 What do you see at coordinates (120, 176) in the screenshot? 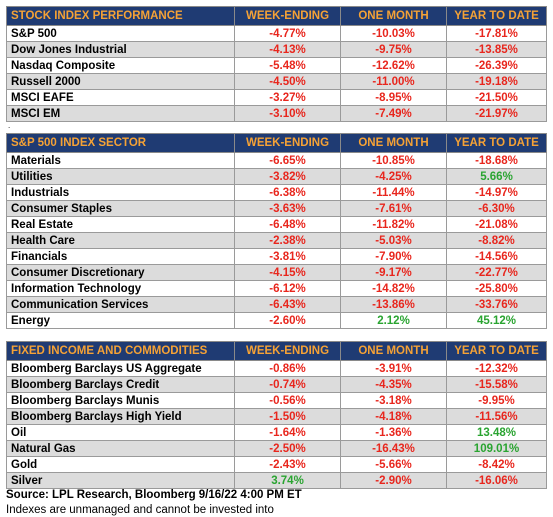
I see `row-label: Utilities` at bounding box center [120, 176].